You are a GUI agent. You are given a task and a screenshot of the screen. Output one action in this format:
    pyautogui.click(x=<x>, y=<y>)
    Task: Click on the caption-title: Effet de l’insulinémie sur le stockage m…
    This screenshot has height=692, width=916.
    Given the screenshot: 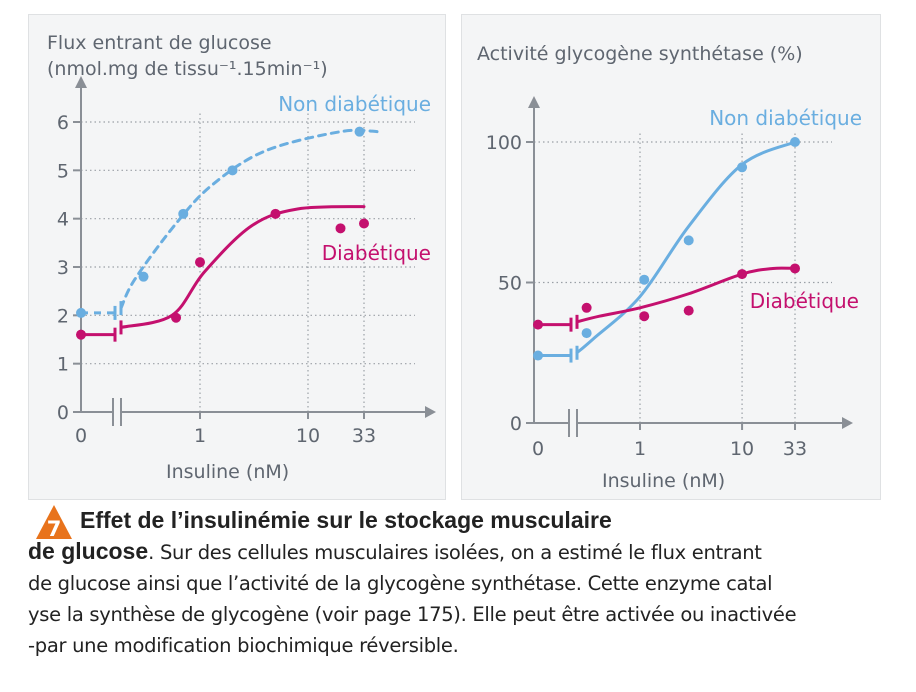 What is the action you would take?
    pyautogui.click(x=346, y=520)
    